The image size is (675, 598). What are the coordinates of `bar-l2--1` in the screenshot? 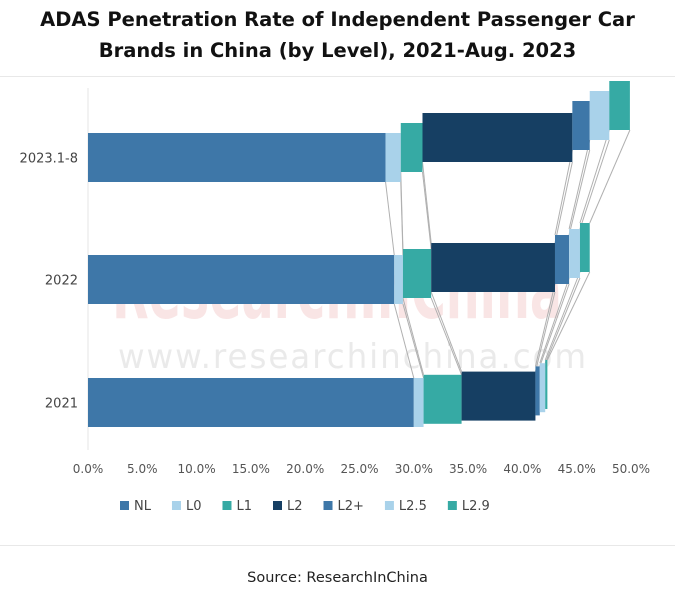 It's located at (562, 259).